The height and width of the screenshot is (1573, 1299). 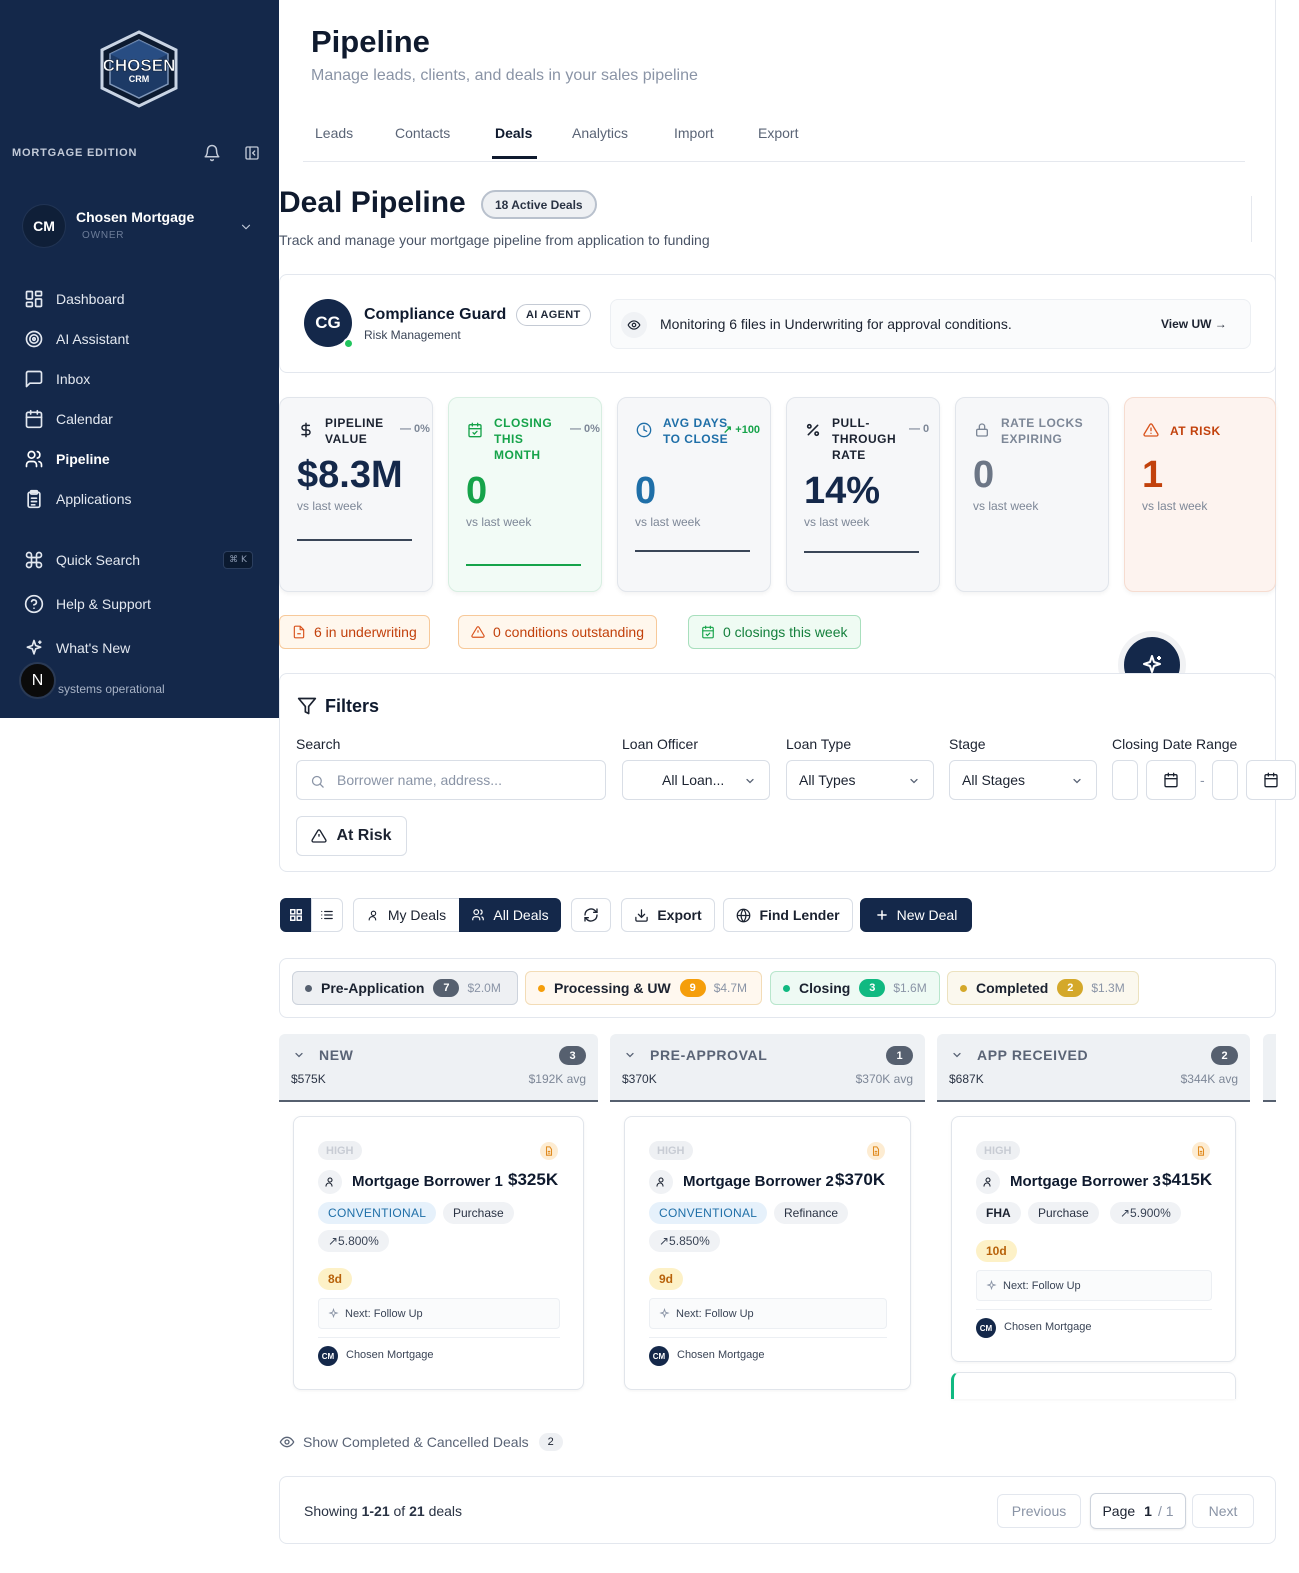 What do you see at coordinates (742, 430) in the screenshot?
I see `kpi-change: ↗ +100` at bounding box center [742, 430].